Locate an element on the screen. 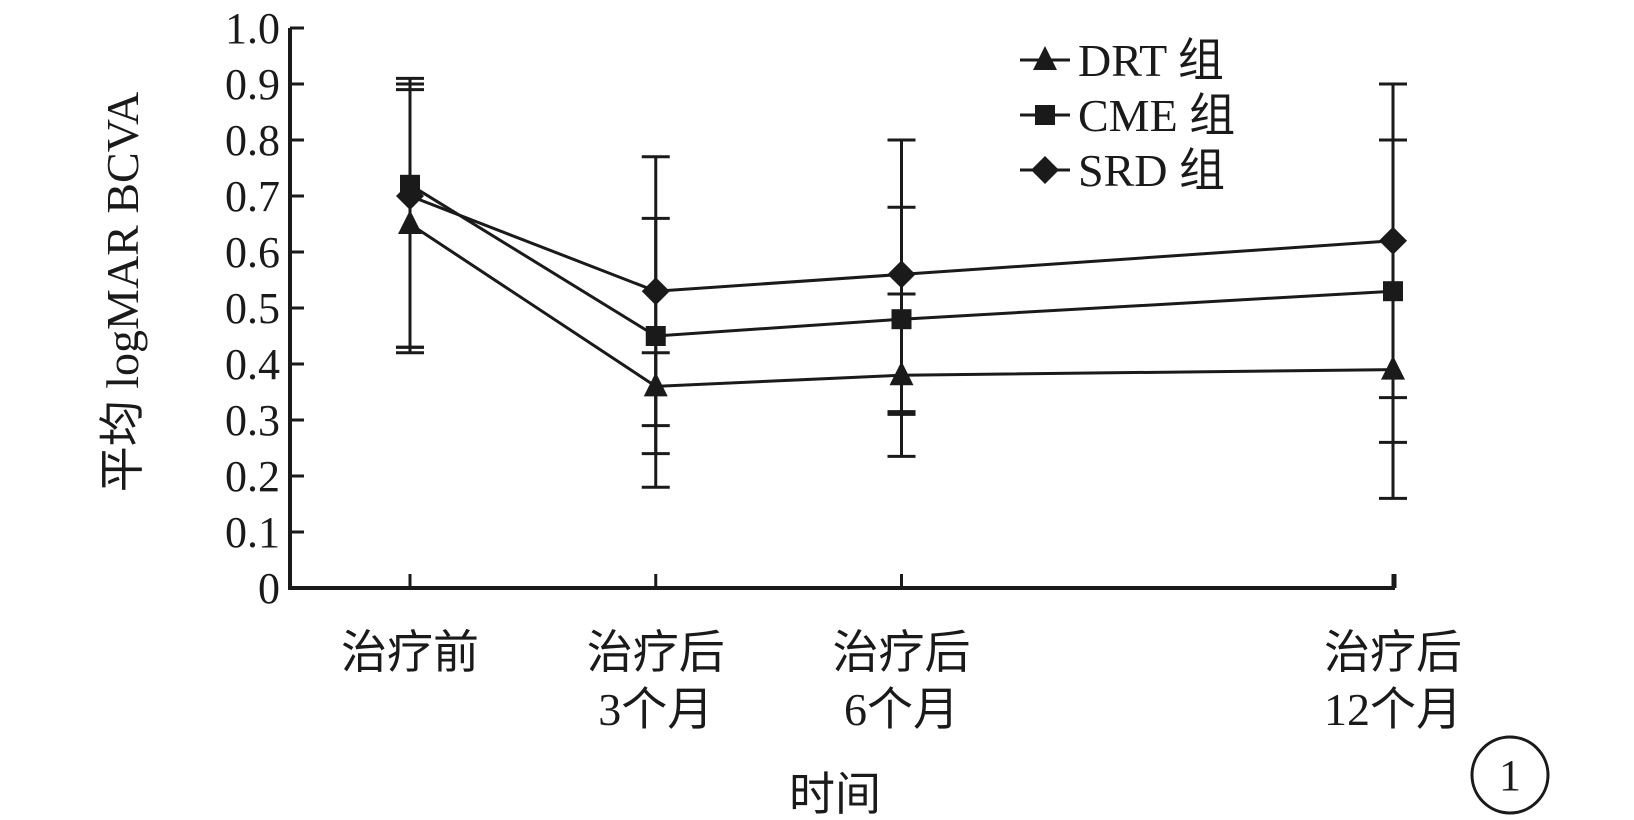 The width and height of the screenshot is (1634, 820). x-category-sublabel: 3个月 is located at coordinates (655, 709).